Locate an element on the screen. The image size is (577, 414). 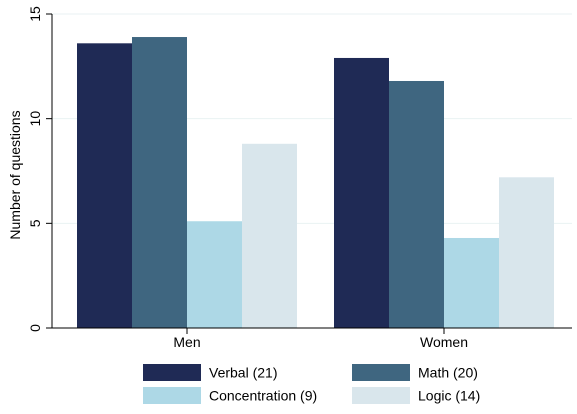
y-tick-label: 15 is located at coordinates (35, 14).